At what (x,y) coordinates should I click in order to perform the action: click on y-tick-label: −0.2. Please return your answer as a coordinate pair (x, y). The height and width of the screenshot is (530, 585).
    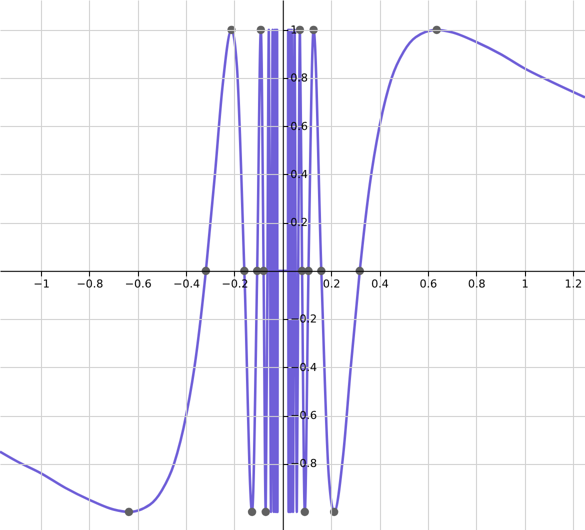
    Looking at the image, I should click on (304, 319).